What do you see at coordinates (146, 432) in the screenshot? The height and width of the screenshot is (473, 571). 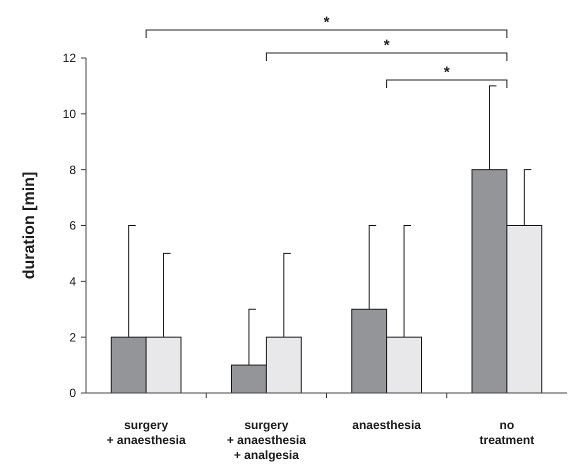 I see `x-tick-label: surgery + anaesthesia` at bounding box center [146, 432].